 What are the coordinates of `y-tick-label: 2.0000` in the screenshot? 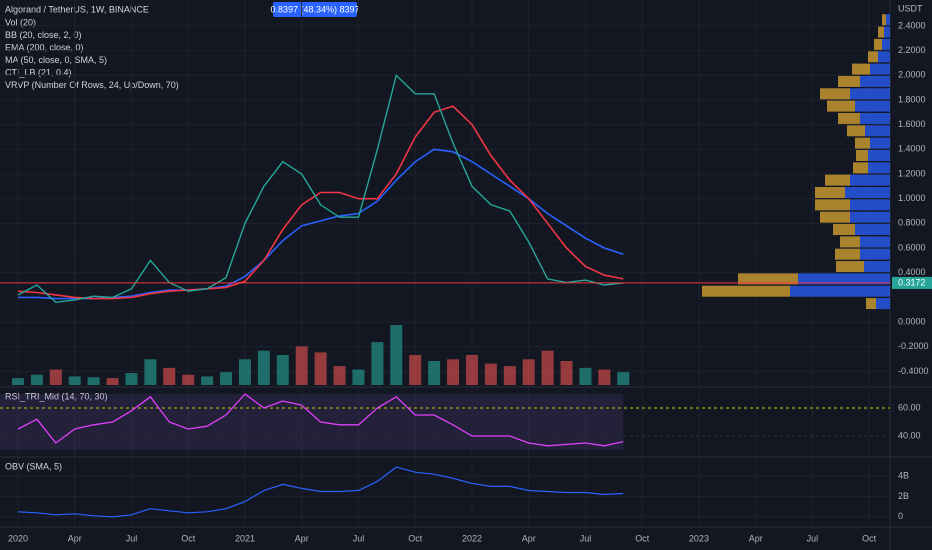 It's located at (912, 75).